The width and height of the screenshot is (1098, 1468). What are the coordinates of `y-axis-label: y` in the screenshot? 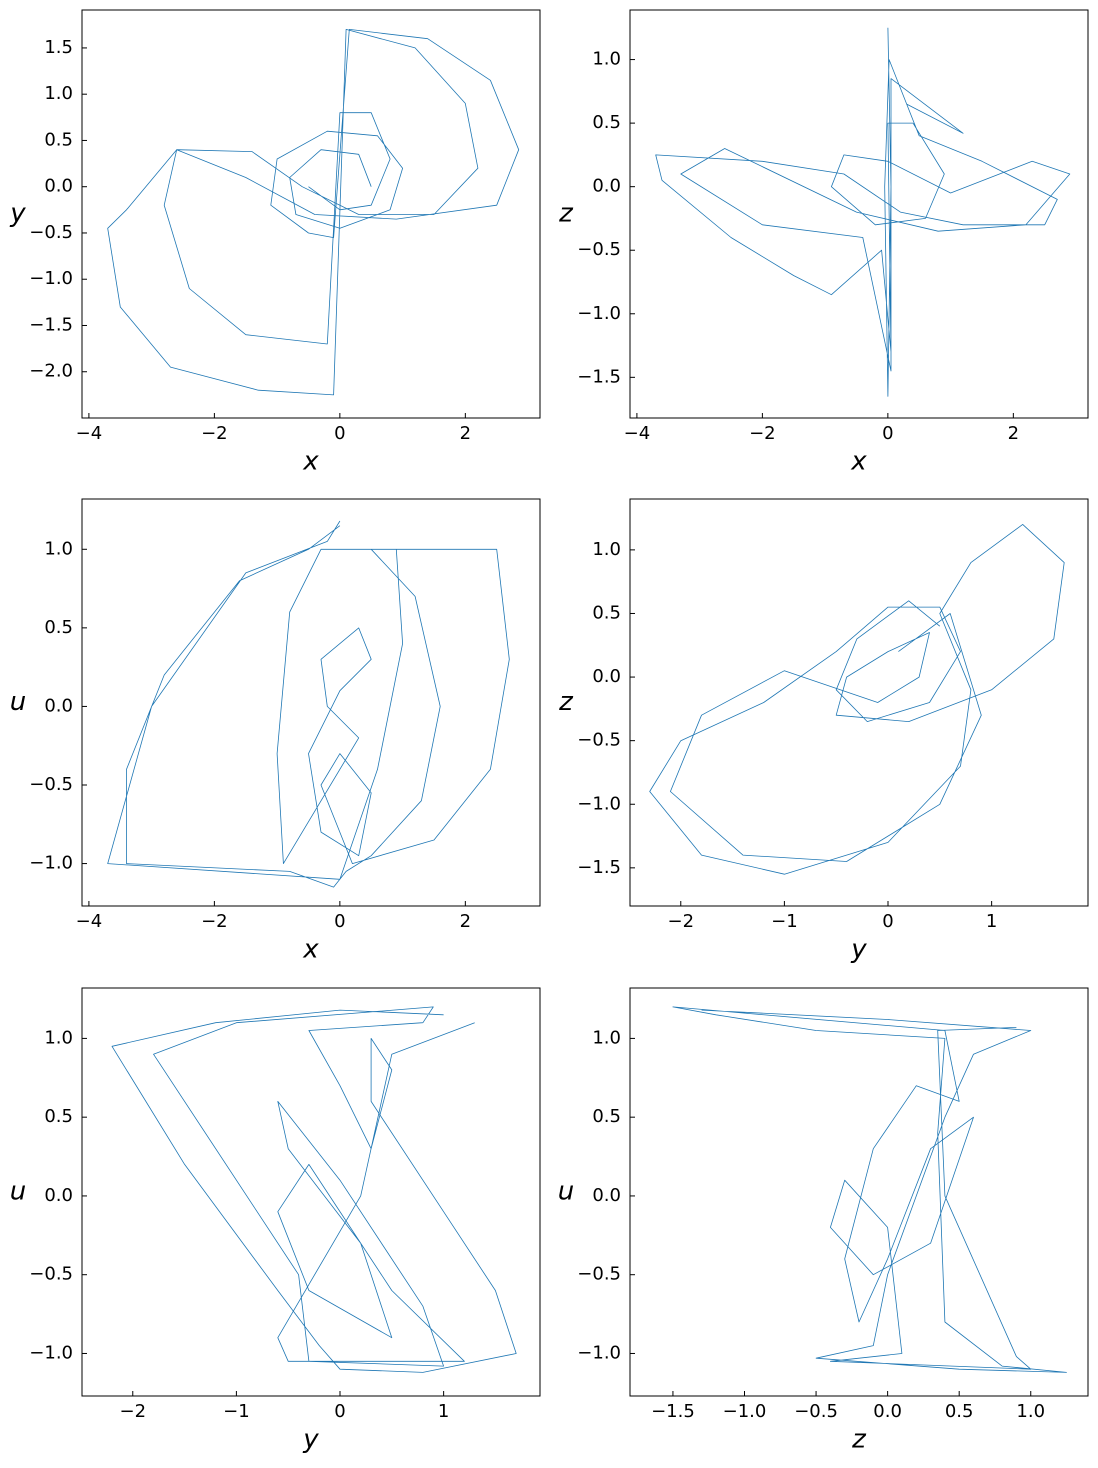 It's located at (17, 214).